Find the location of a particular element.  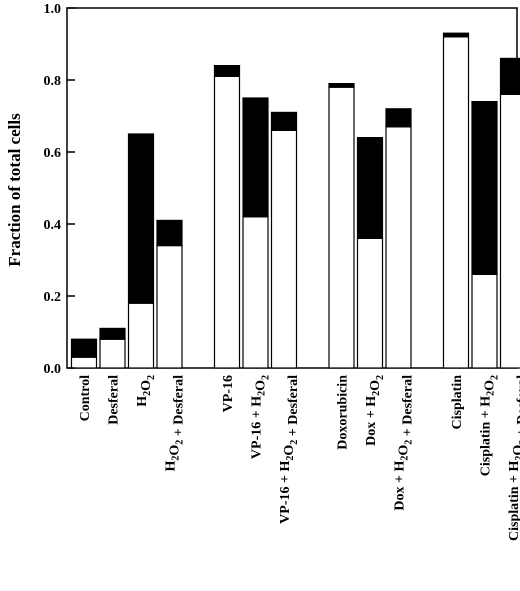

y-tick-label: 1.0 is located at coordinates (53, 9).